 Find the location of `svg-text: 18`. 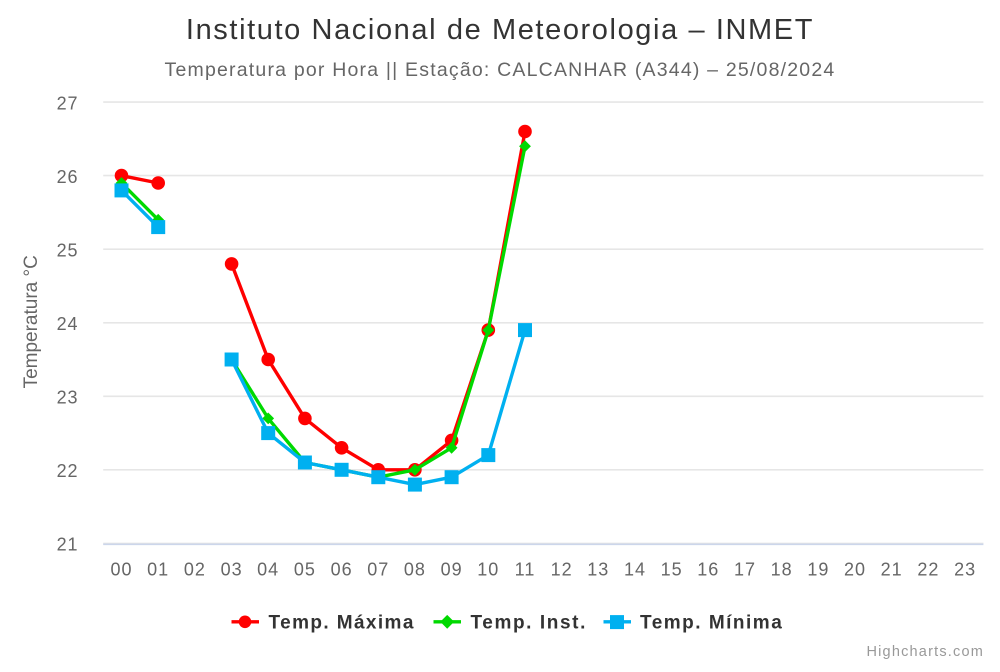

svg-text: 18 is located at coordinates (782, 570).